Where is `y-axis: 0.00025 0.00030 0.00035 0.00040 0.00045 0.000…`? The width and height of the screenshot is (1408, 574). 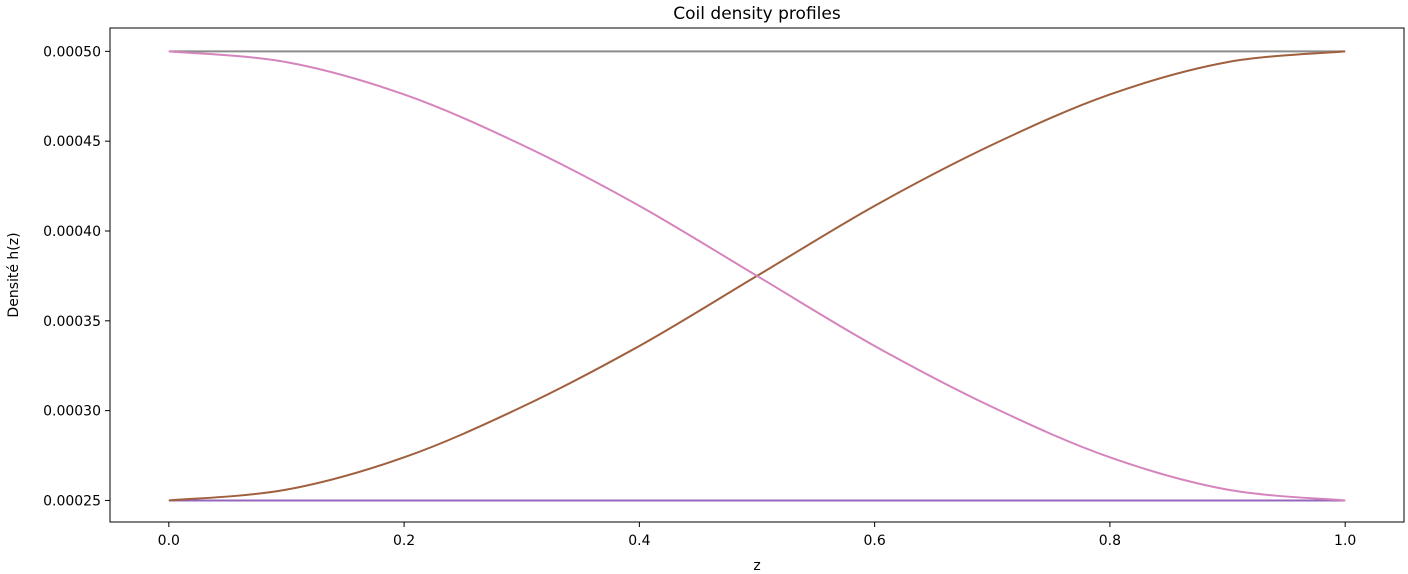 y-axis: 0.00025 0.00030 0.00035 0.00040 0.00045 0.000… is located at coordinates (76, 276).